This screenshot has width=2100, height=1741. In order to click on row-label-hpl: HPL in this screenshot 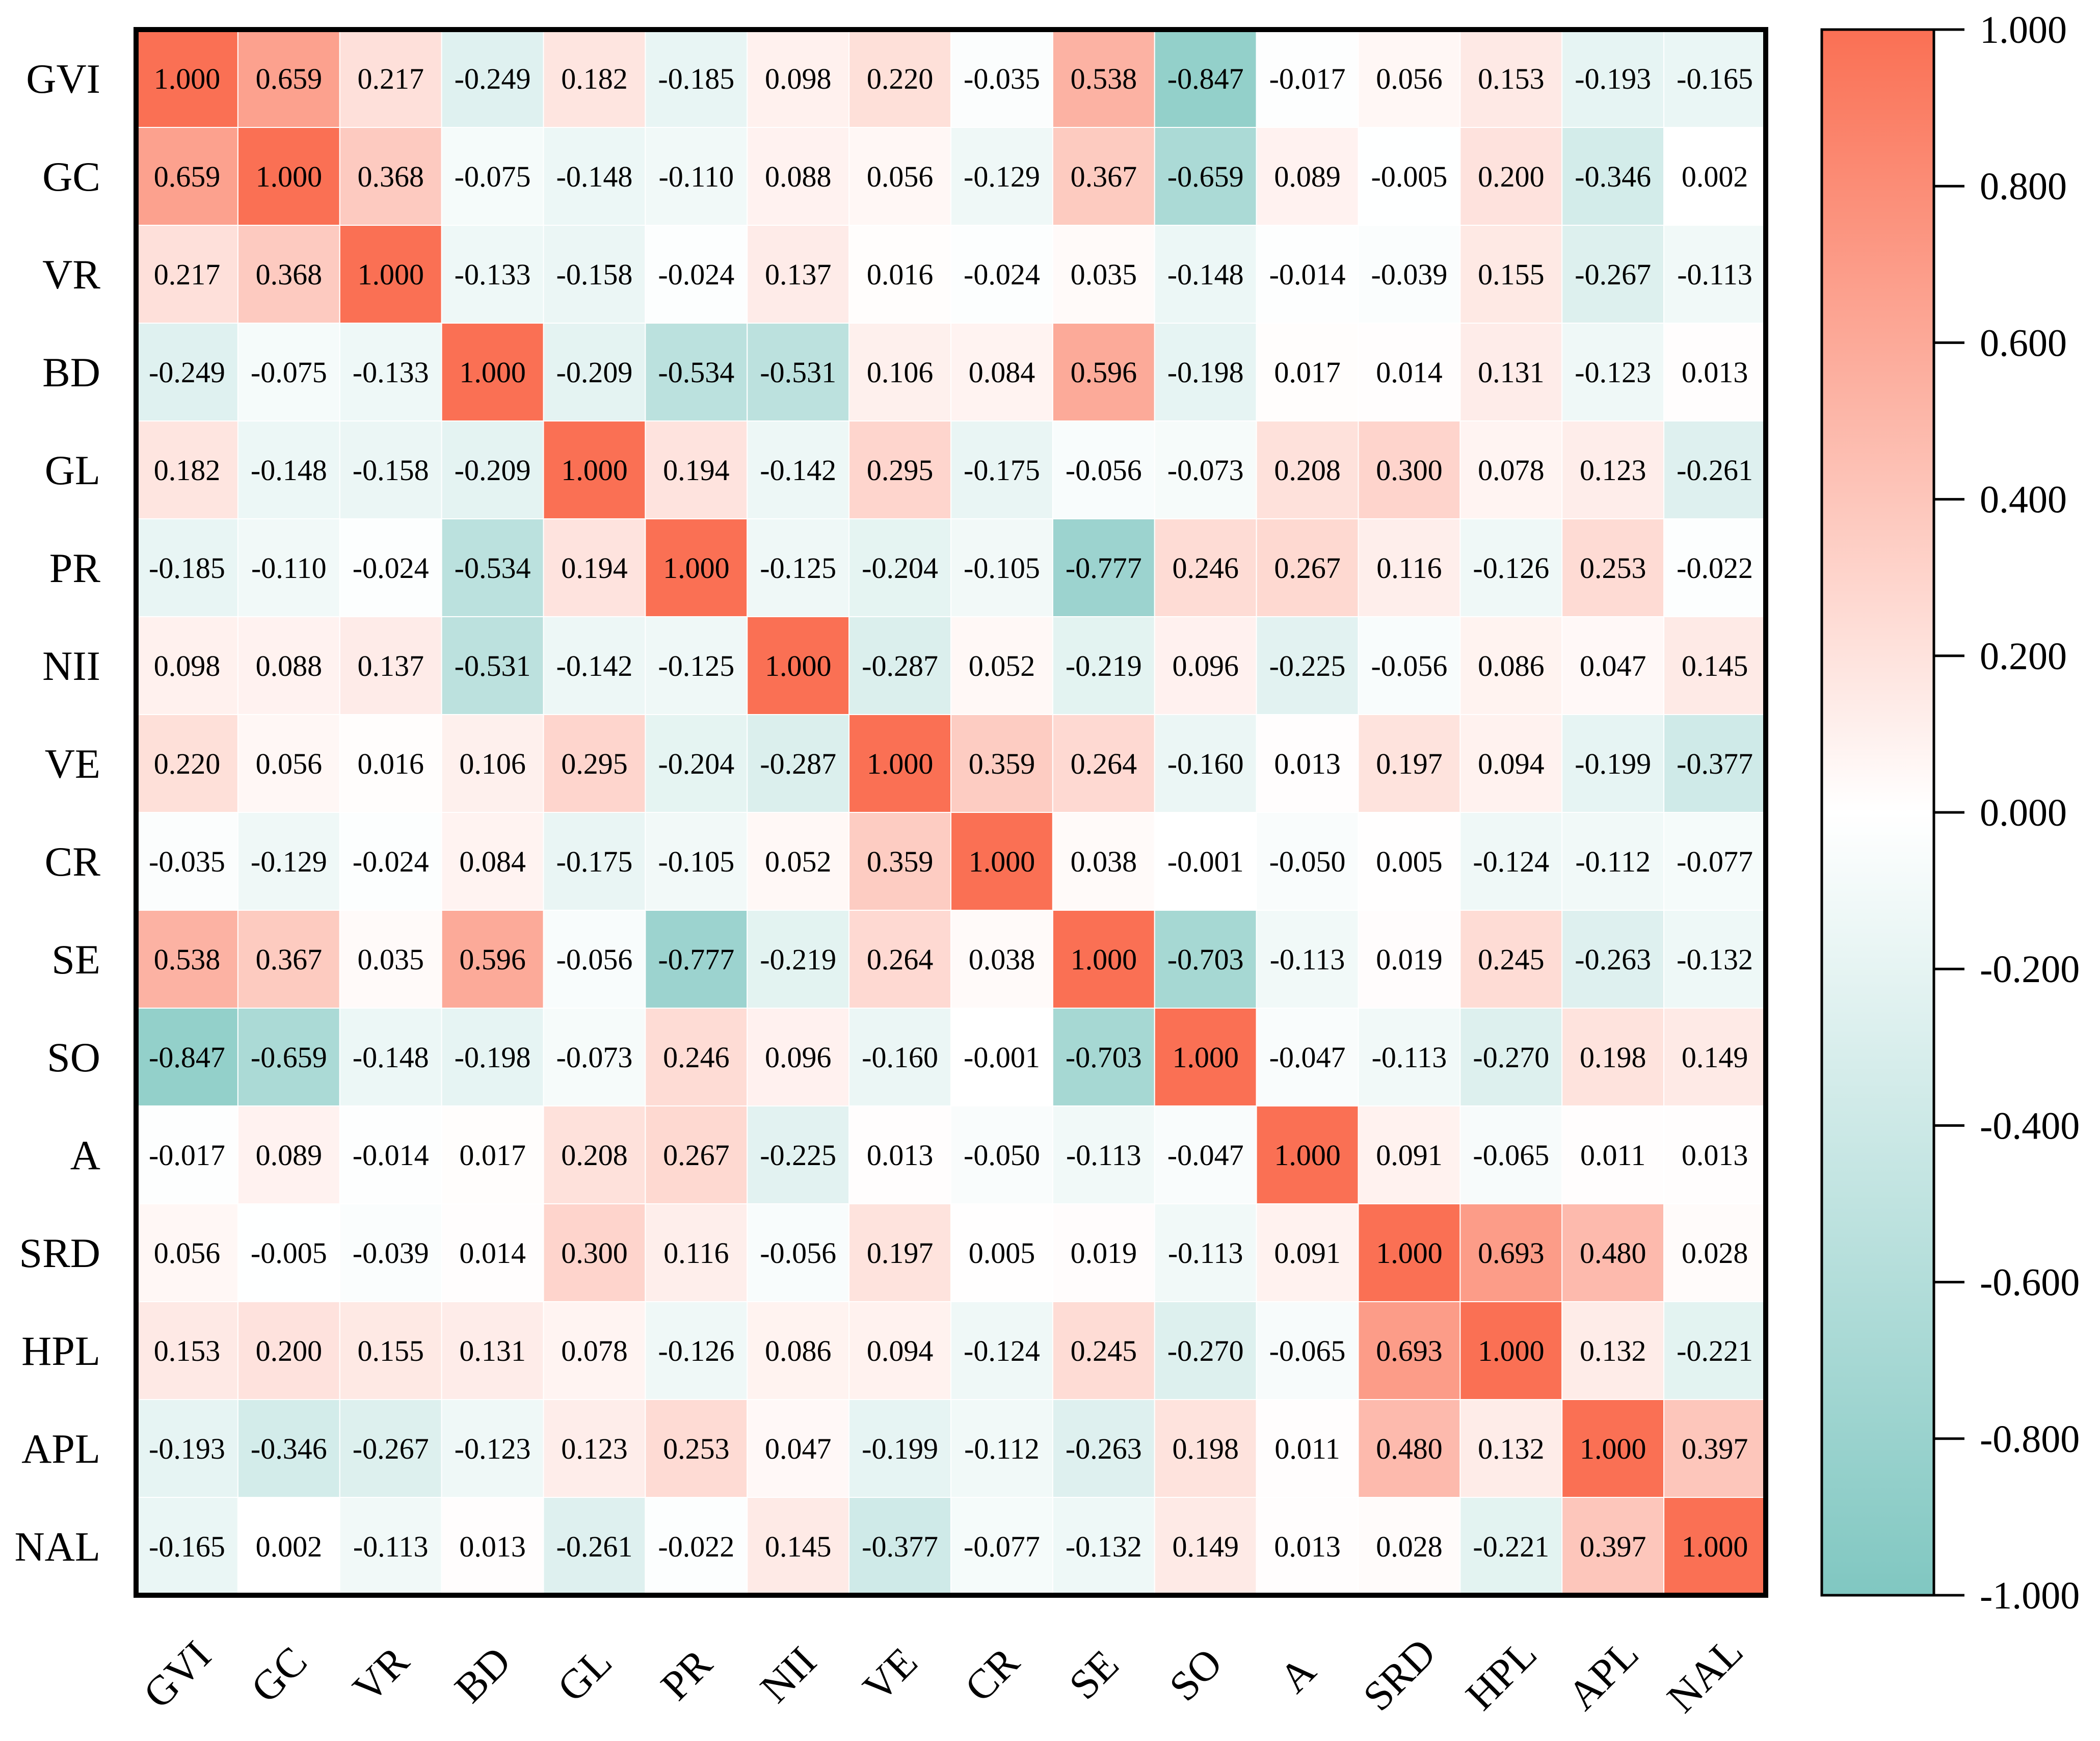, I will do `click(60, 1351)`.